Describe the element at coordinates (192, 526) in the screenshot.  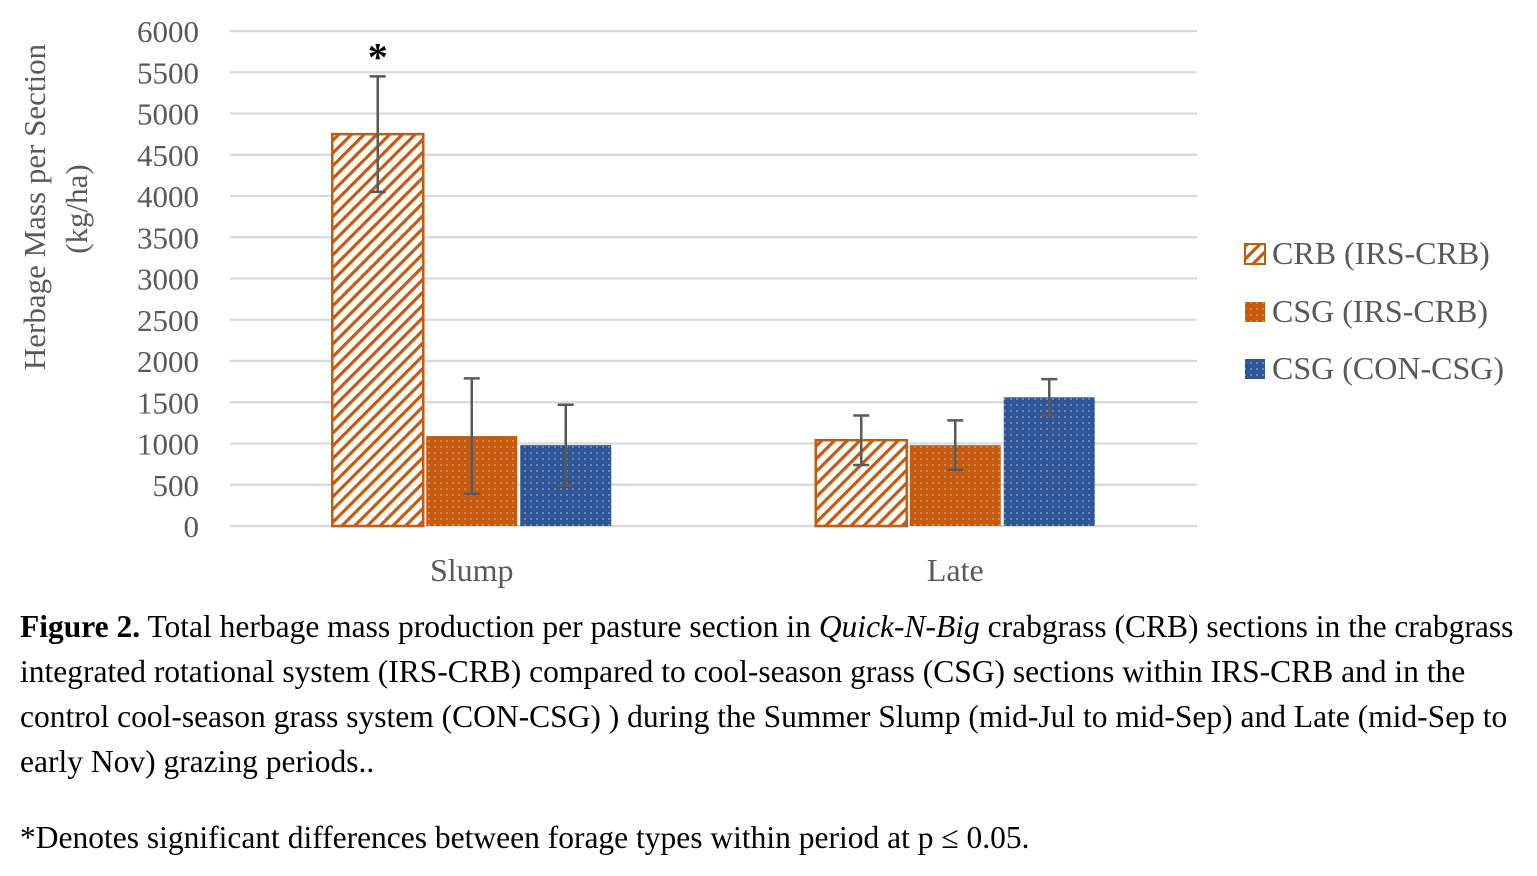
I see `y-tick-label: 0` at that location.